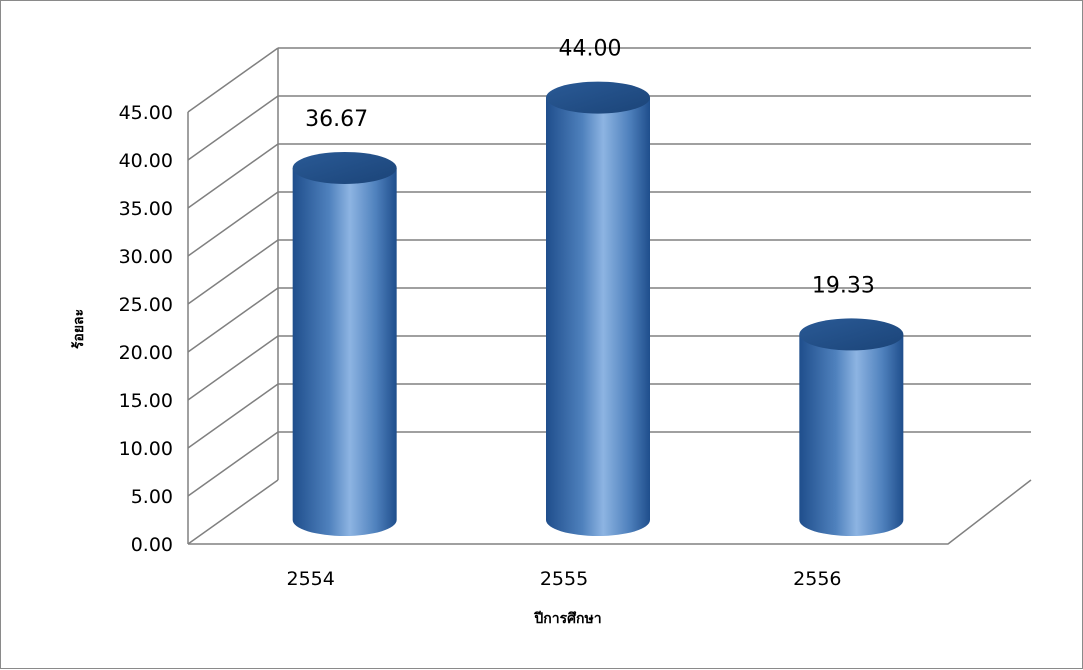  Describe the element at coordinates (146, 113) in the screenshot. I see `y-tick-label: 45.00` at that location.